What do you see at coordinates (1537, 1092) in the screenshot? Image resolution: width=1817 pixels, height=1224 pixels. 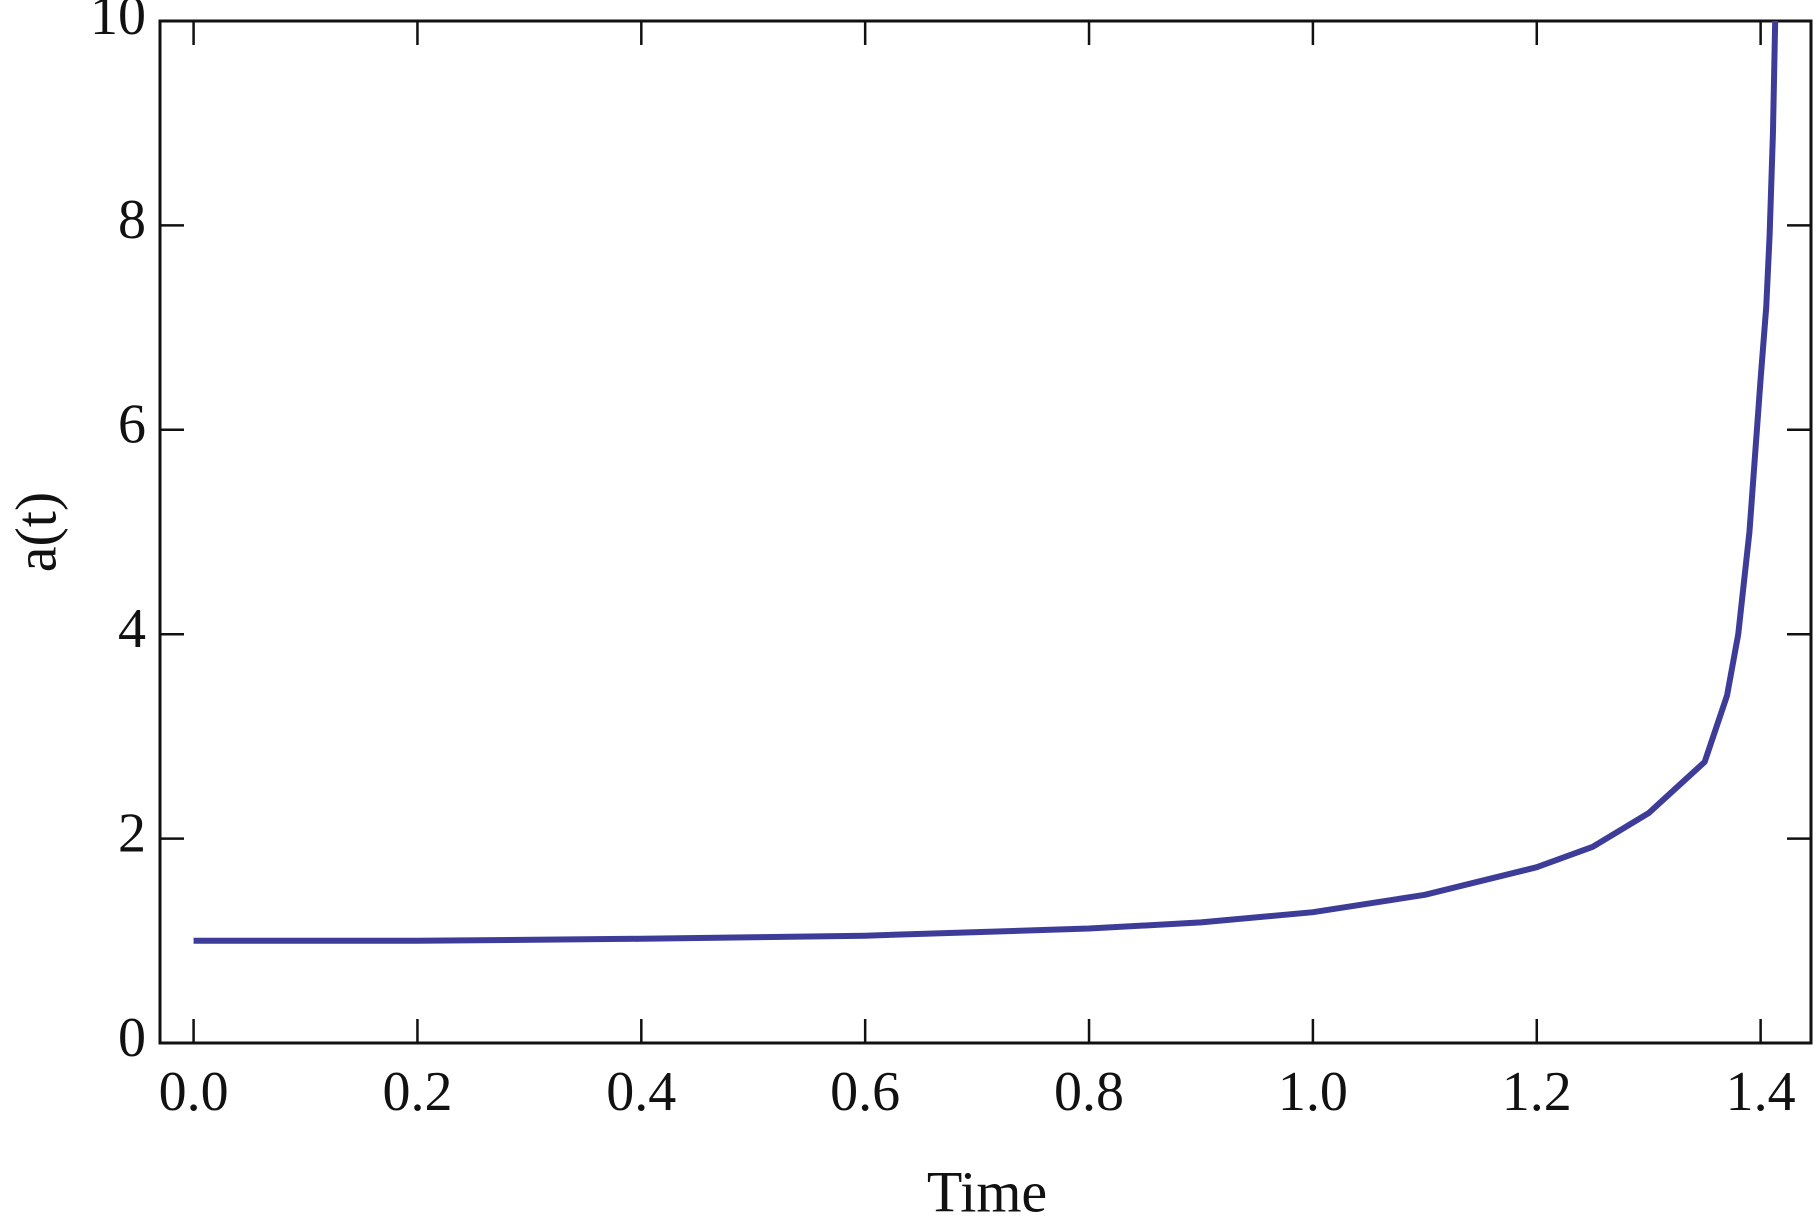 I see `x-tick-label: 1.2` at bounding box center [1537, 1092].